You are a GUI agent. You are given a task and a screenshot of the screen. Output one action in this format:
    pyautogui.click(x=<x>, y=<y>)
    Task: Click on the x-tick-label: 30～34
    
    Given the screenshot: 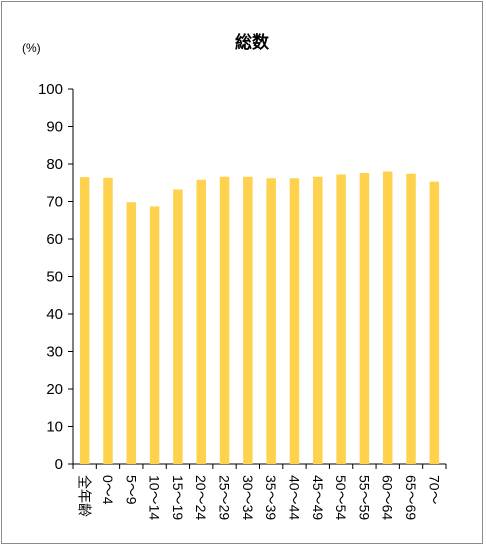 What is the action you would take?
    pyautogui.click(x=248, y=497)
    